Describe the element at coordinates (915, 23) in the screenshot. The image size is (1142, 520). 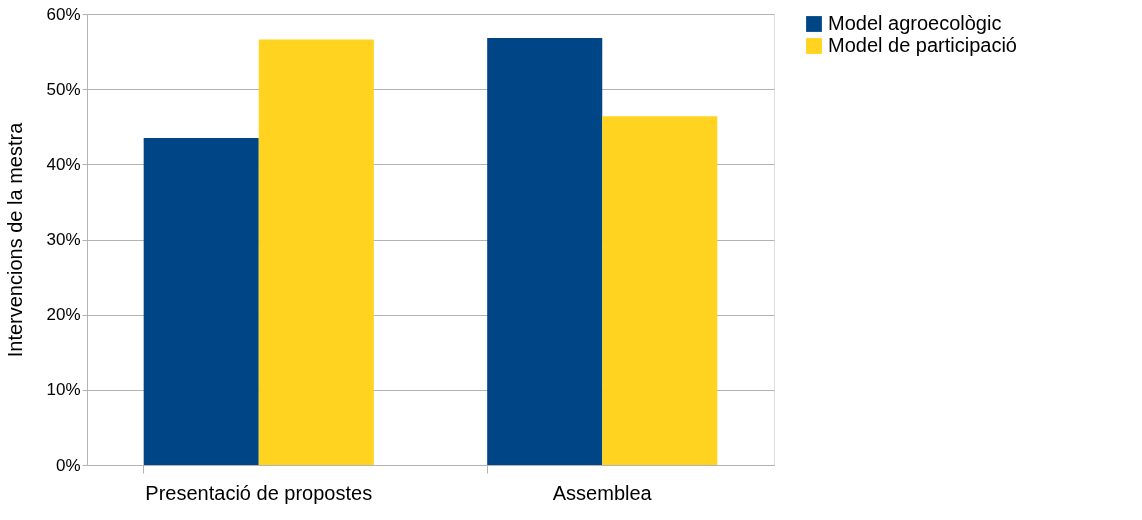
I see `legend-label: Model agroecològic` at that location.